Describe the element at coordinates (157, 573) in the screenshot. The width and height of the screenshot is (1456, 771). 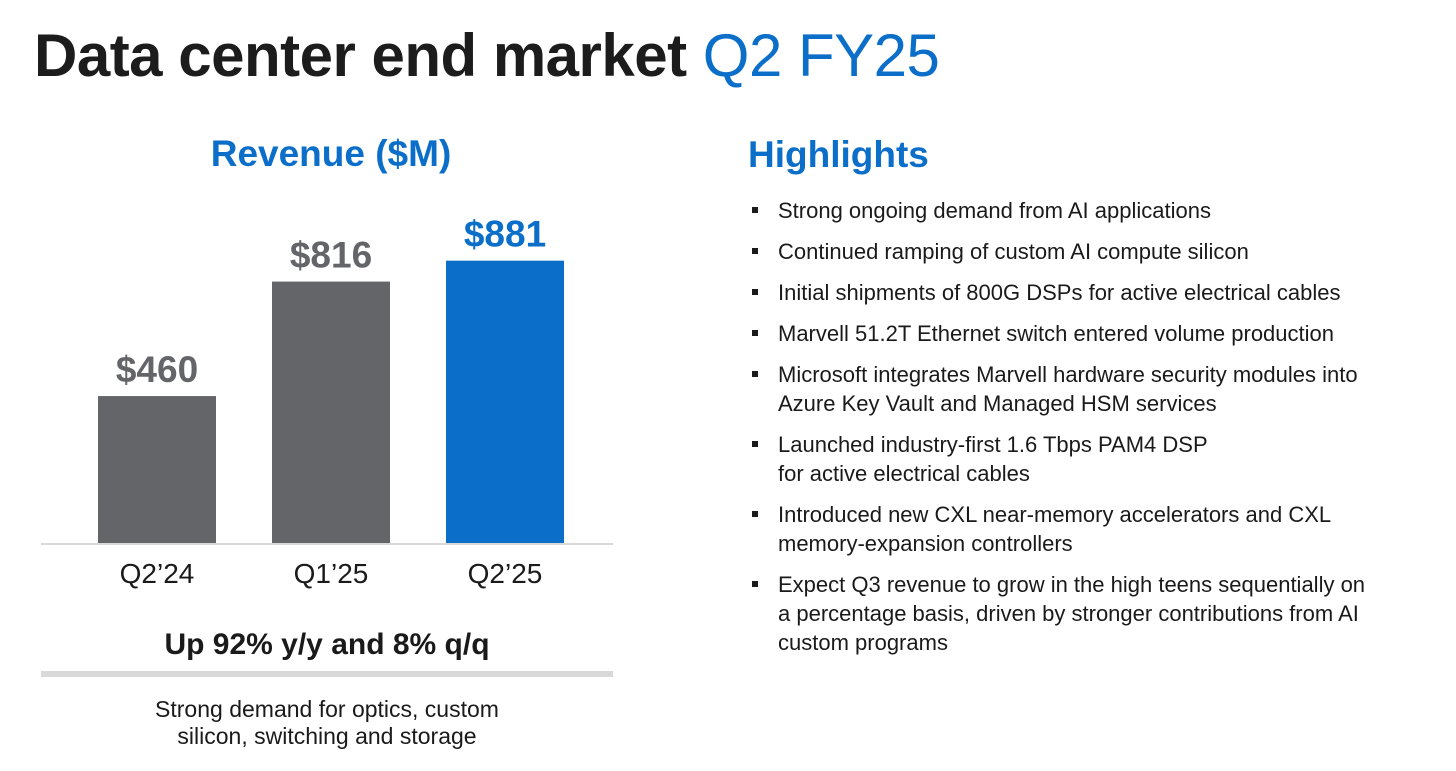
I see `category-label-1: Q2’24` at that location.